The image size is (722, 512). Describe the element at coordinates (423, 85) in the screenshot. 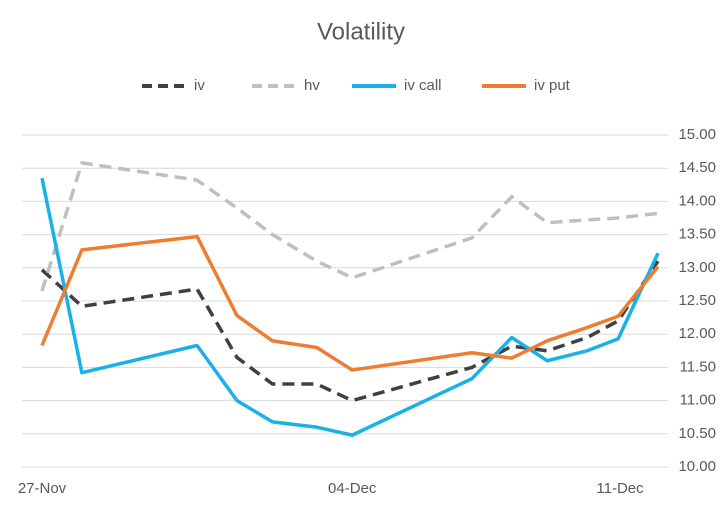

I see `legend-label: iv call` at that location.